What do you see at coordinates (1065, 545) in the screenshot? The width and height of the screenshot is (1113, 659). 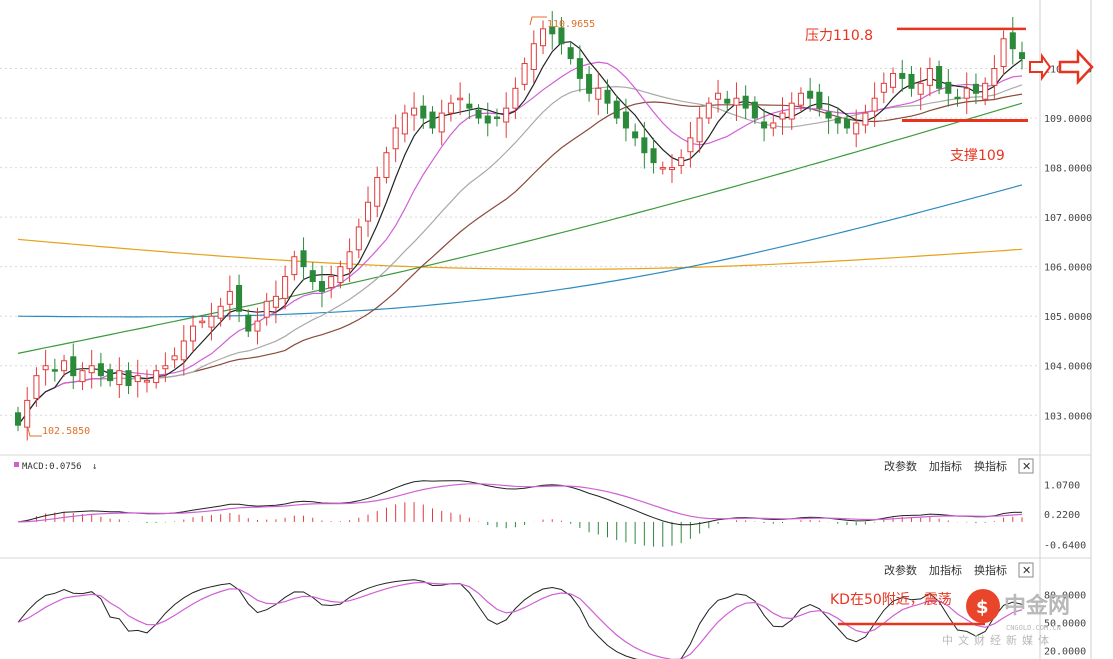 I see `macd-tick-label: -0.6400` at bounding box center [1065, 545].